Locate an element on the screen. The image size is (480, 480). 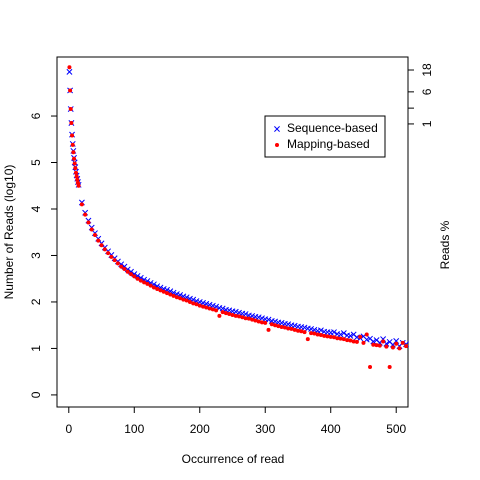
y2-axis-label: Reads % is located at coordinates (445, 244).